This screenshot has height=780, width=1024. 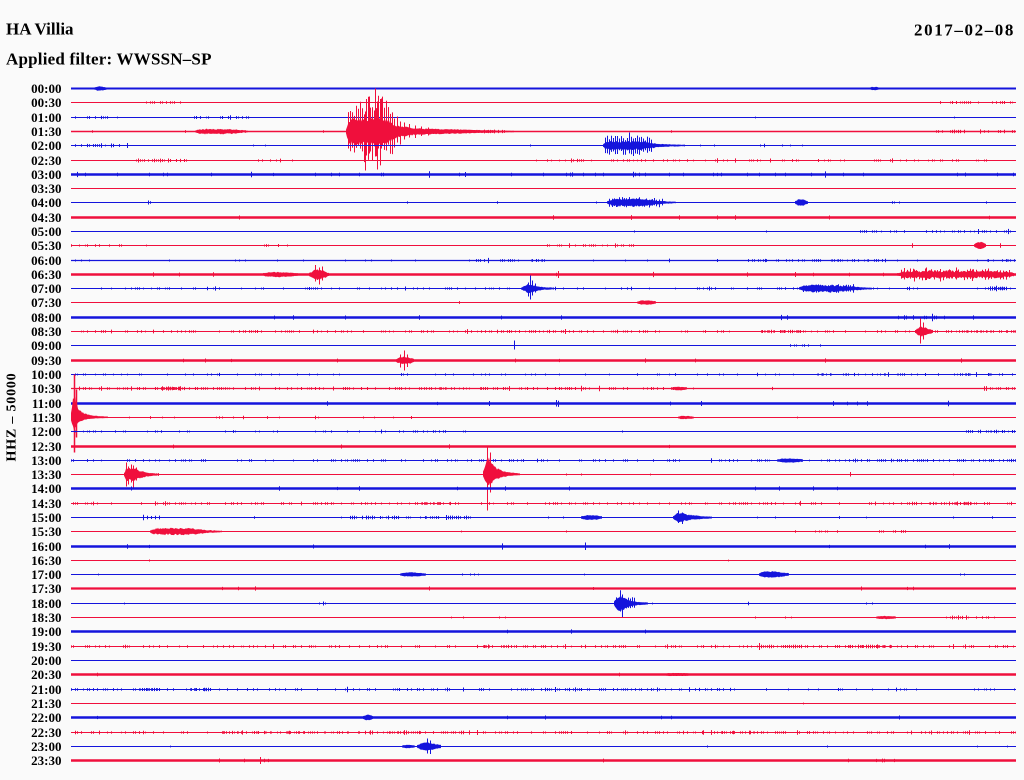 What do you see at coordinates (46, 560) in the screenshot?
I see `svg-text: 16:30` at bounding box center [46, 560].